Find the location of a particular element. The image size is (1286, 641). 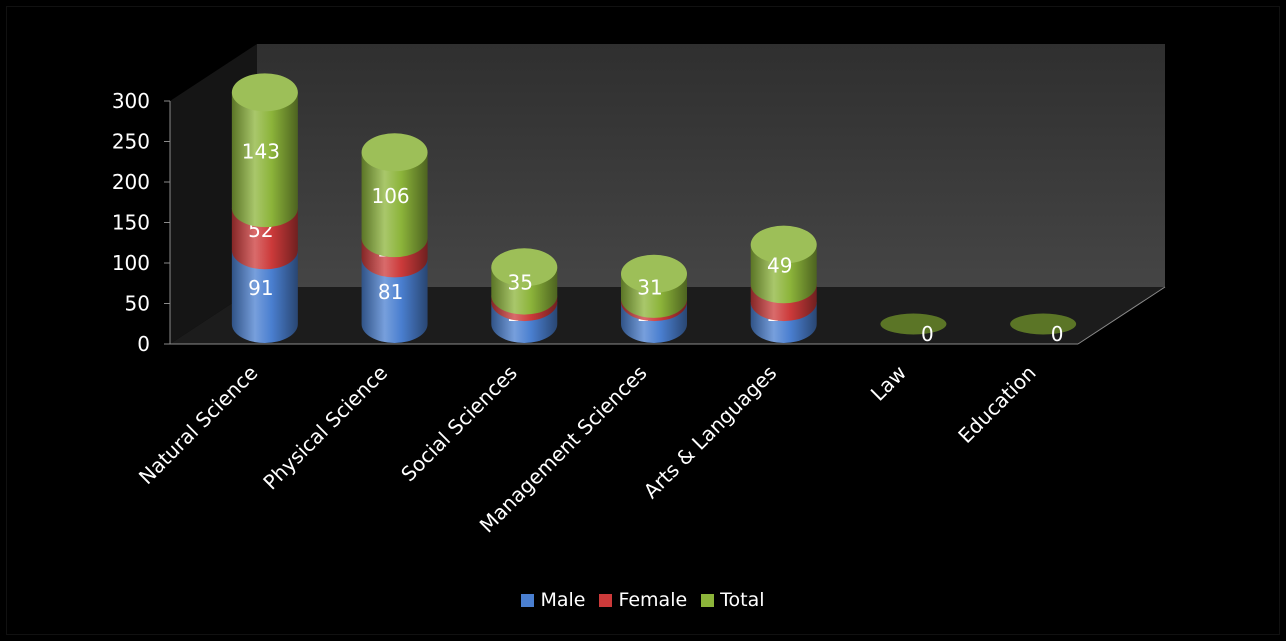

cylinder-physical-science: 8125106 is located at coordinates (394, 238).